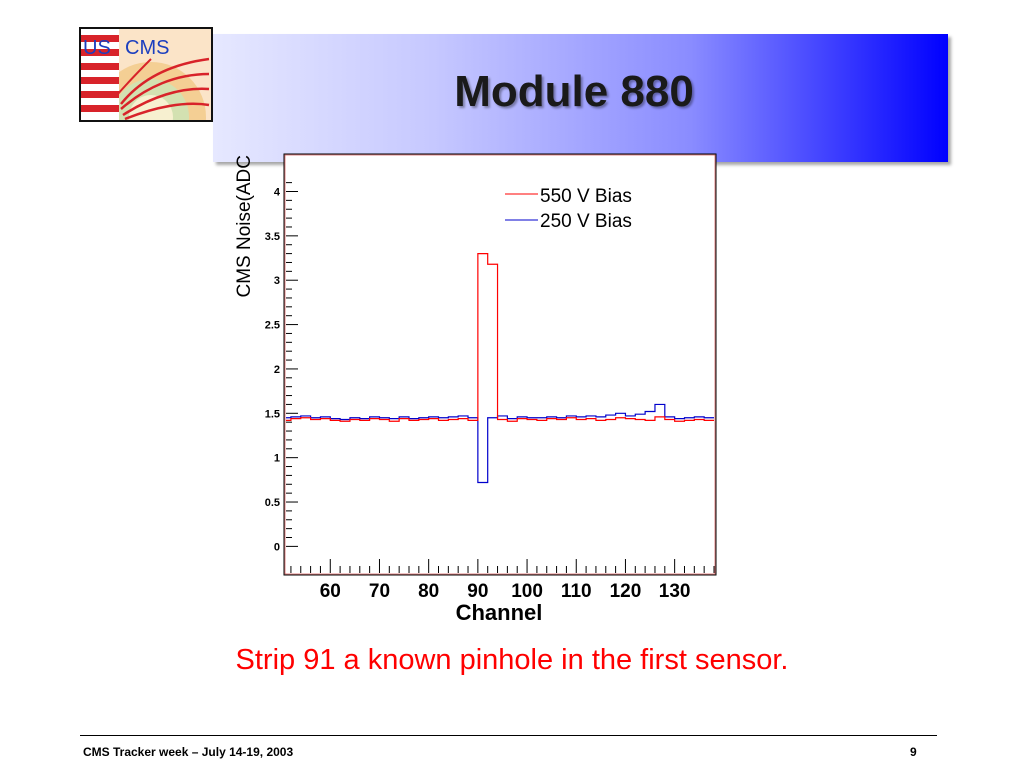 This screenshot has width=1024, height=768. What do you see at coordinates (272, 414) in the screenshot?
I see `y-tick-label: 1.5` at bounding box center [272, 414].